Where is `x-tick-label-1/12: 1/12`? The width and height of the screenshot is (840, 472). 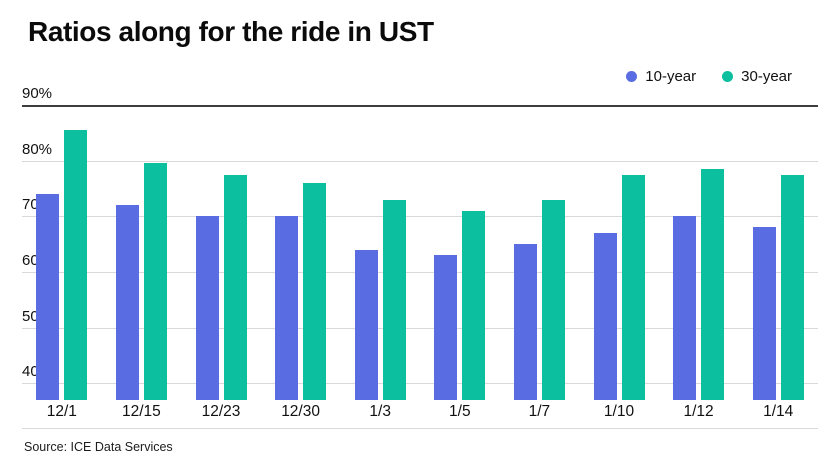
x-tick-label-1/12: 1/12 is located at coordinates (698, 411).